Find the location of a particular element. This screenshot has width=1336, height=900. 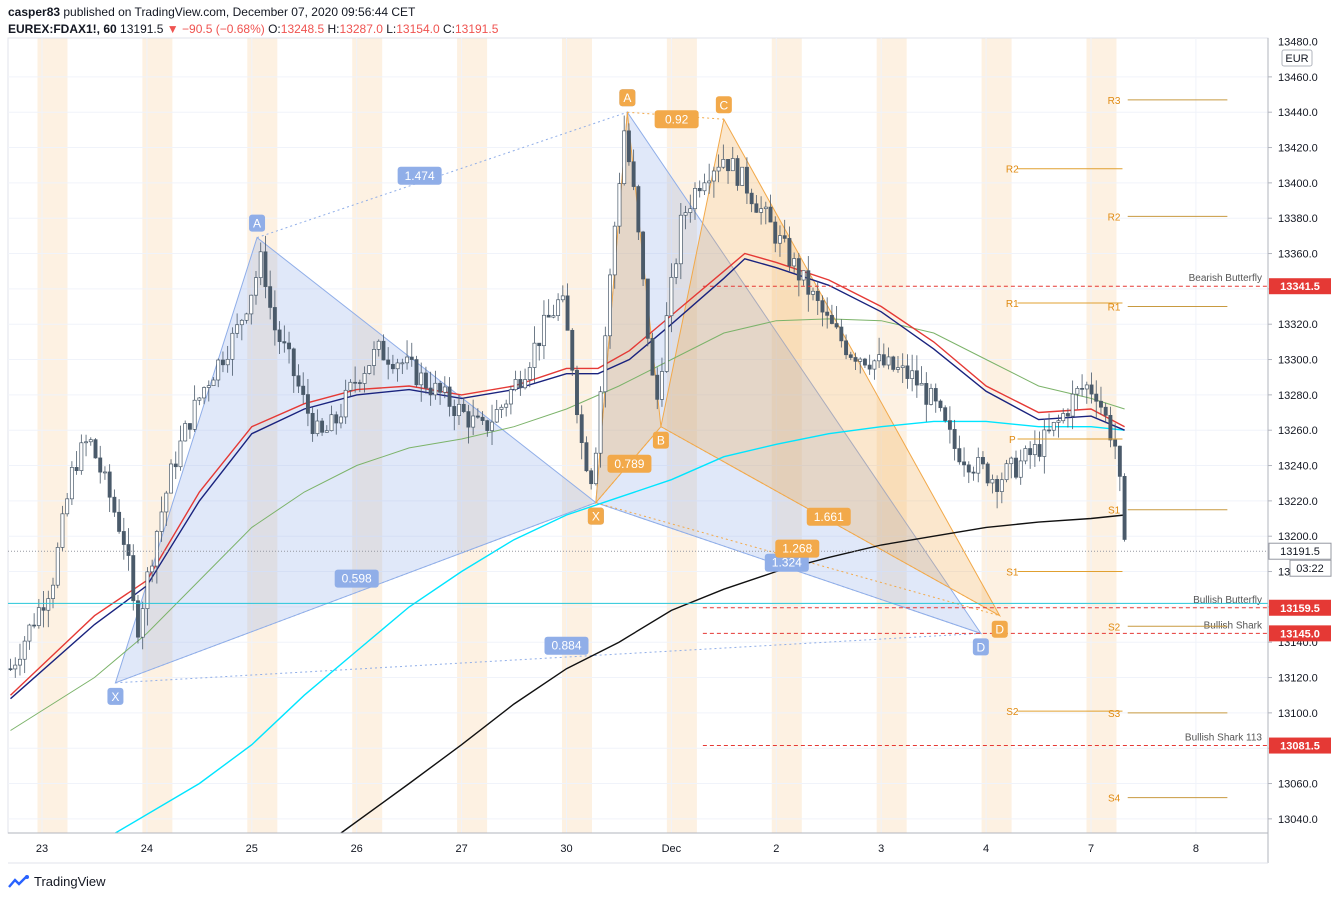

pattern-ratio-label: 0.598 is located at coordinates (357, 579).